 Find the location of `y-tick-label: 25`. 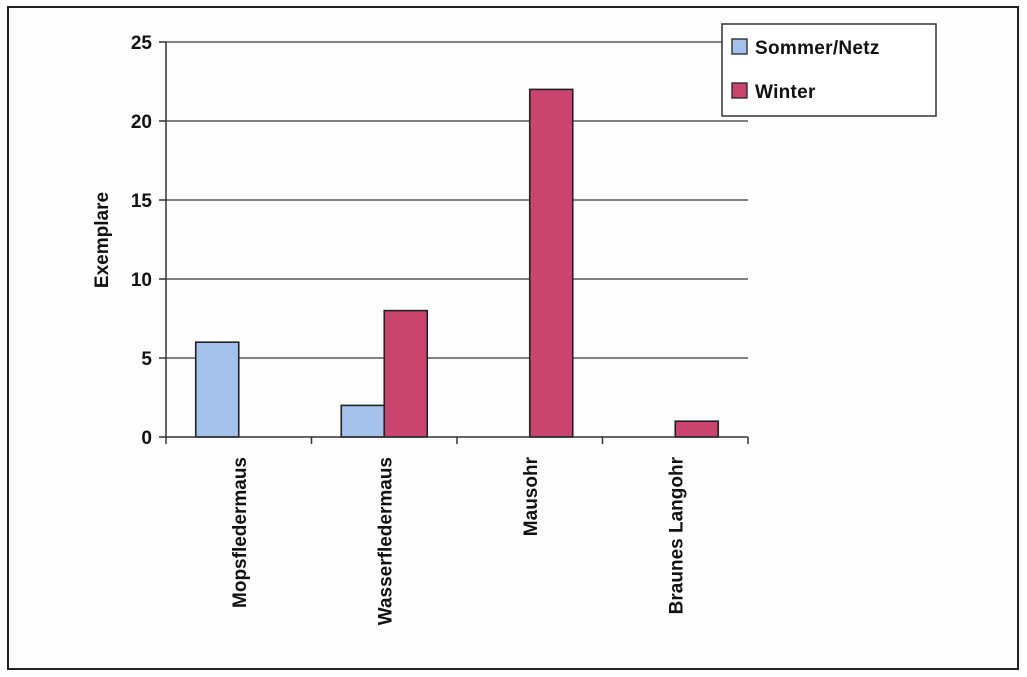

y-tick-label: 25 is located at coordinates (142, 43).